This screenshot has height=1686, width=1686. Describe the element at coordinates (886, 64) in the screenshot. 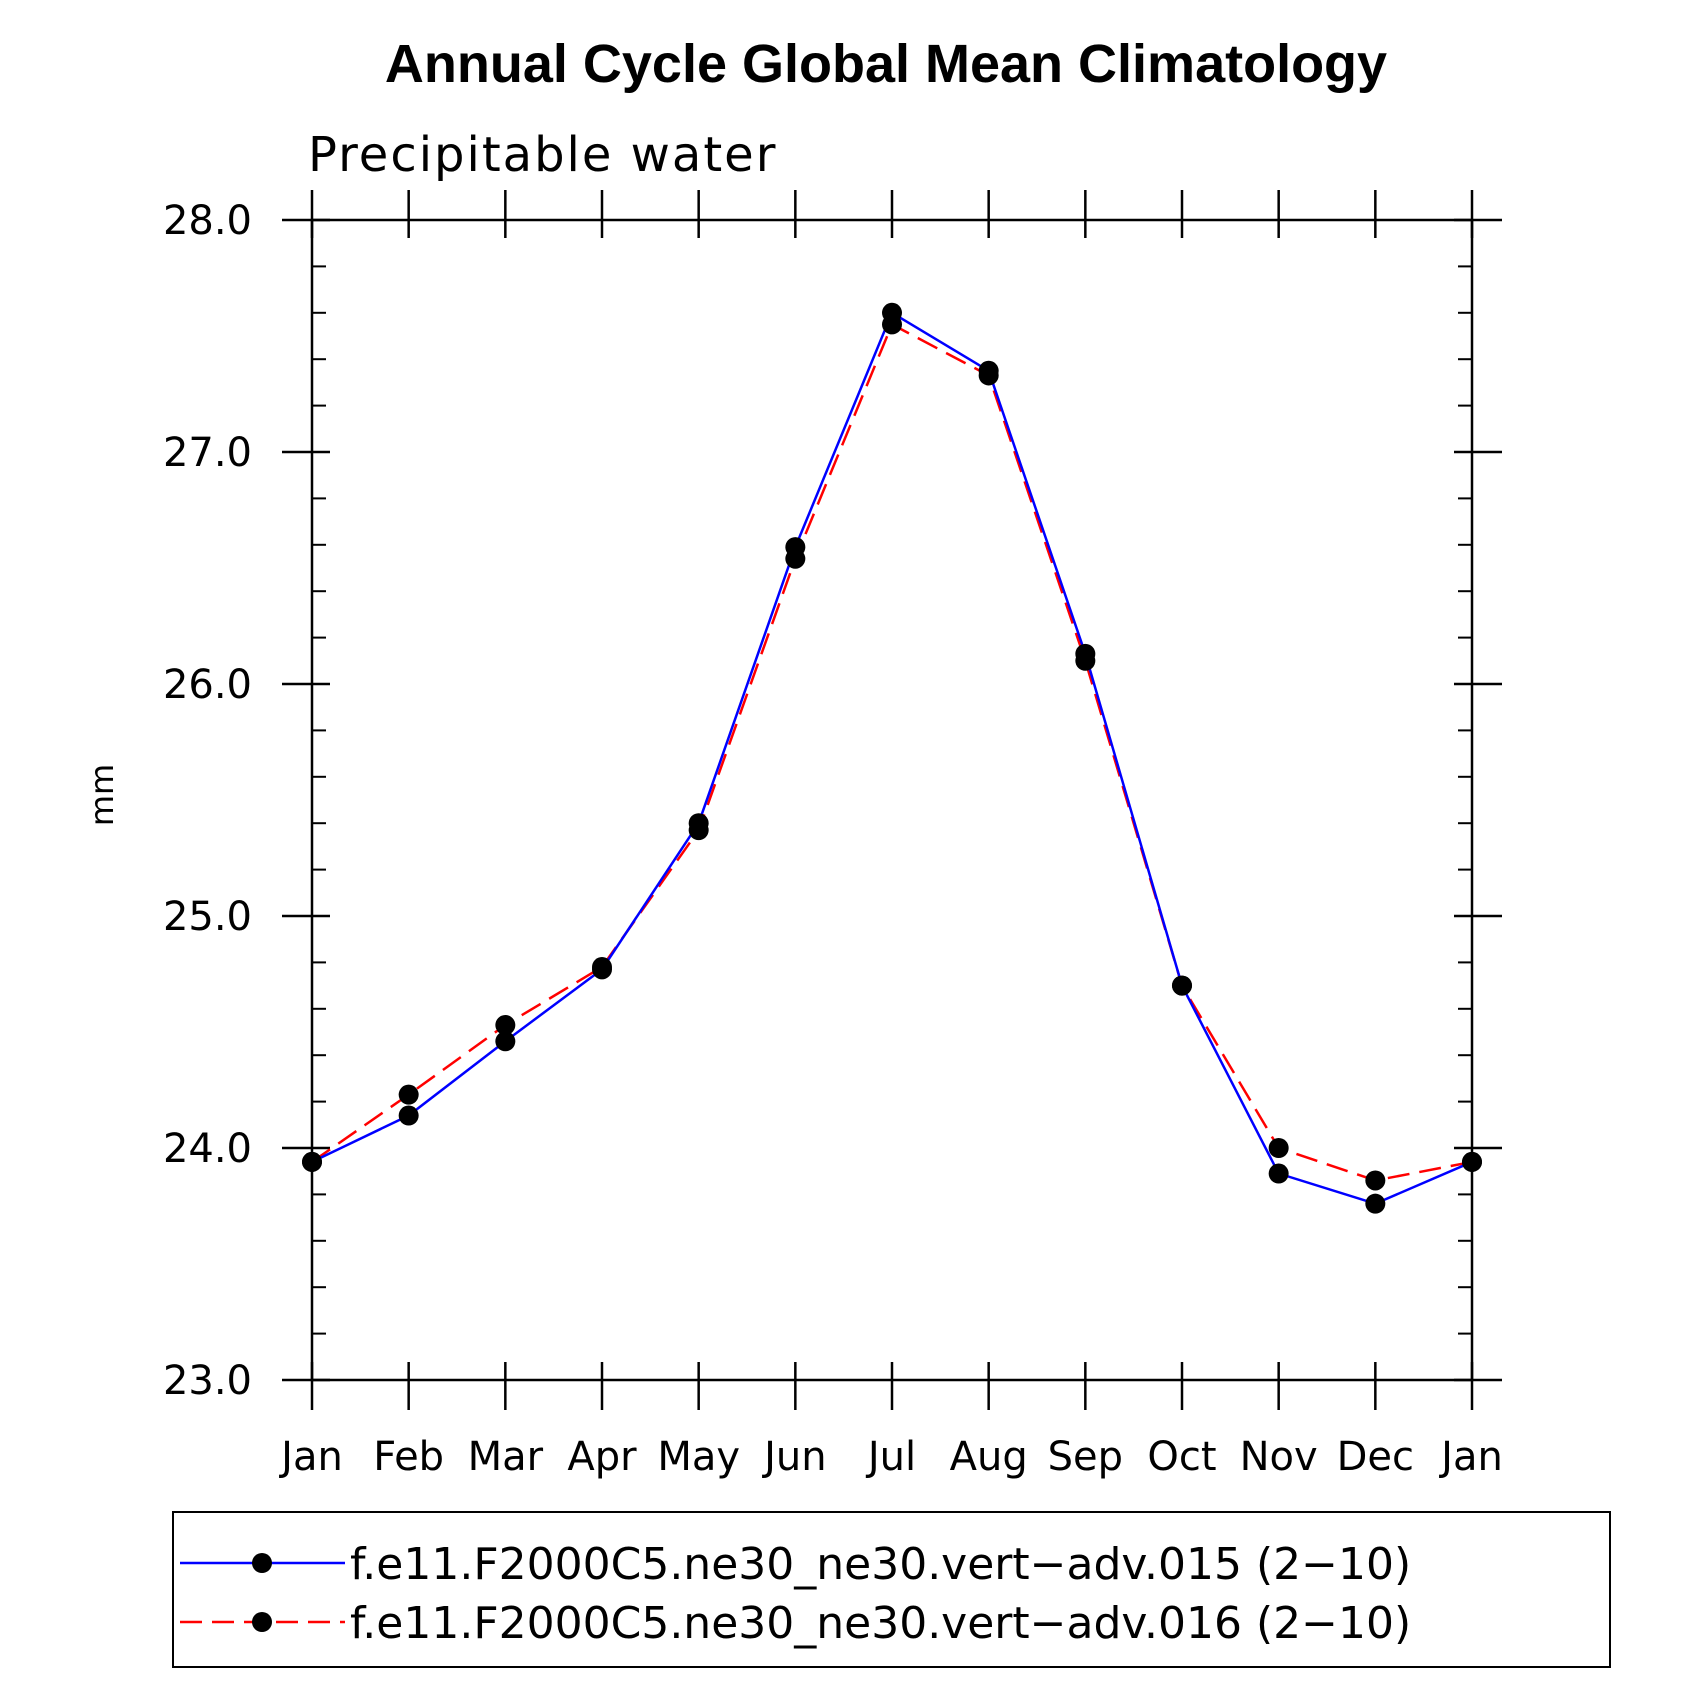

I see `chart-title: Annual Cycle Global Mean Climatology` at that location.